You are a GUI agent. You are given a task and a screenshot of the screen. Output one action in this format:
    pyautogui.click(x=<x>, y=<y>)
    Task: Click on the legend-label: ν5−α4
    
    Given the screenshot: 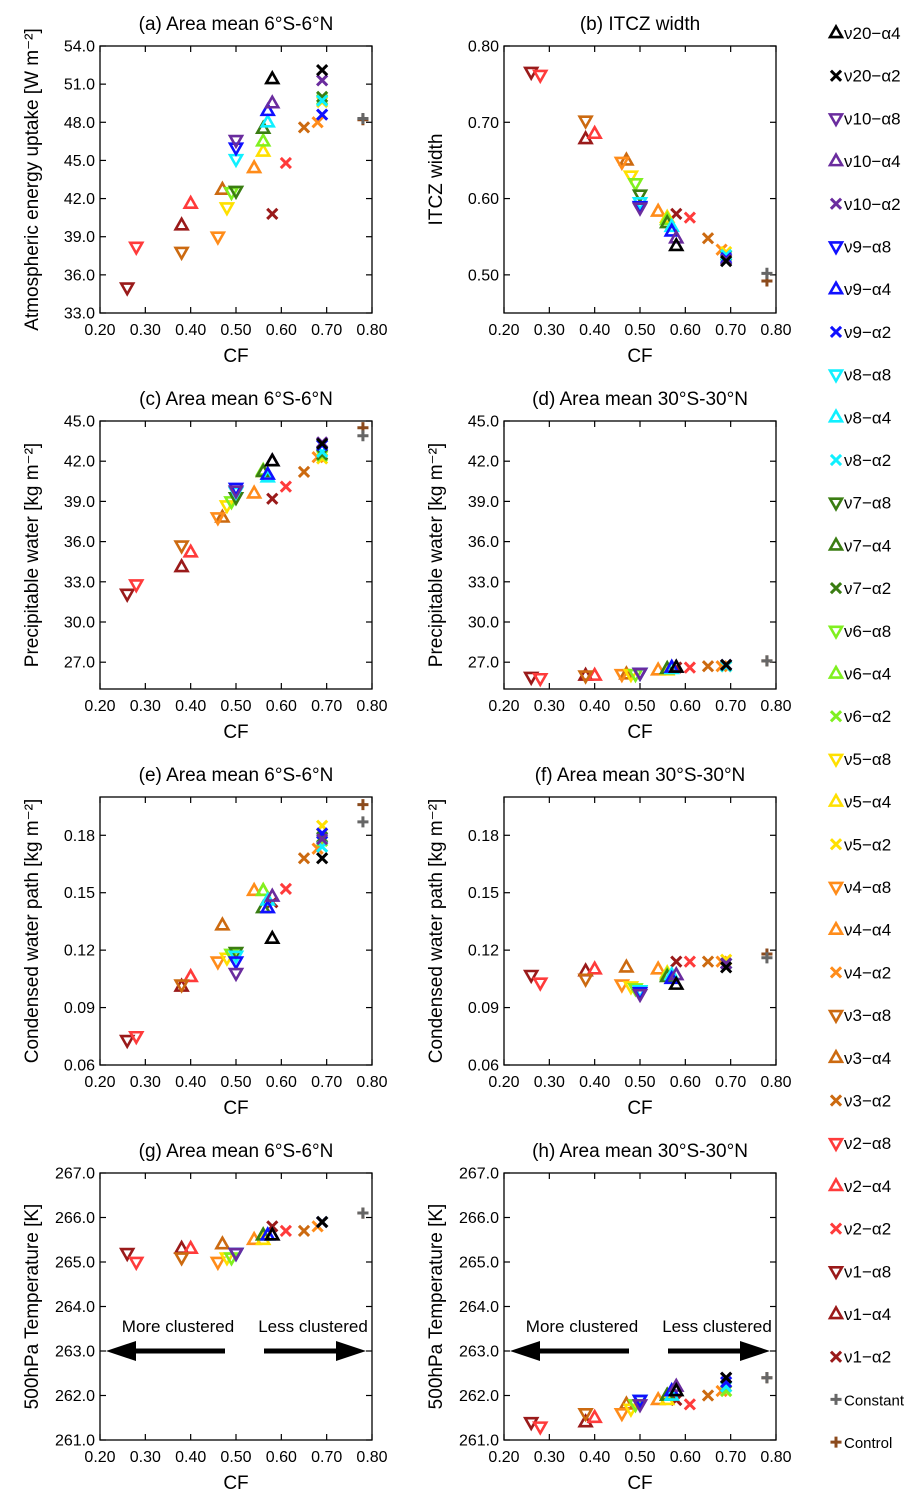 What is the action you would take?
    pyautogui.click(x=867, y=802)
    